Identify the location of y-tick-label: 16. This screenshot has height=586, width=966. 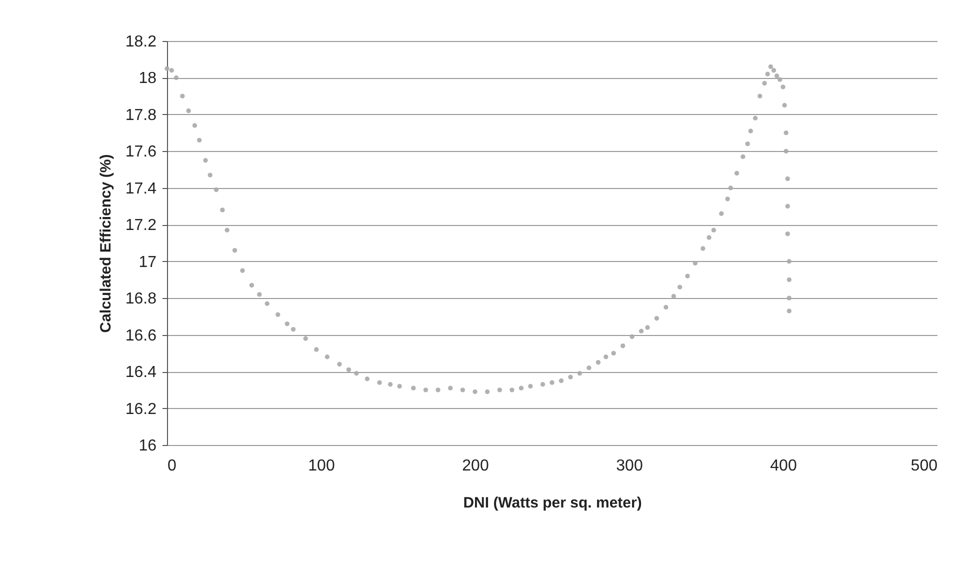
(147, 446).